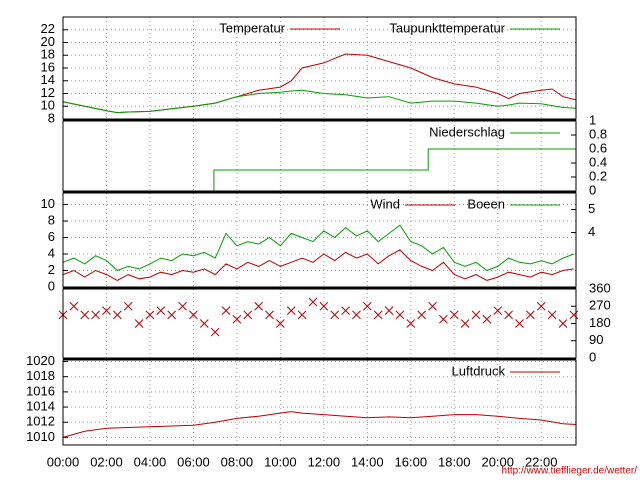  What do you see at coordinates (40, 405) in the screenshot?
I see `y-tick-label: 1014` at bounding box center [40, 405].